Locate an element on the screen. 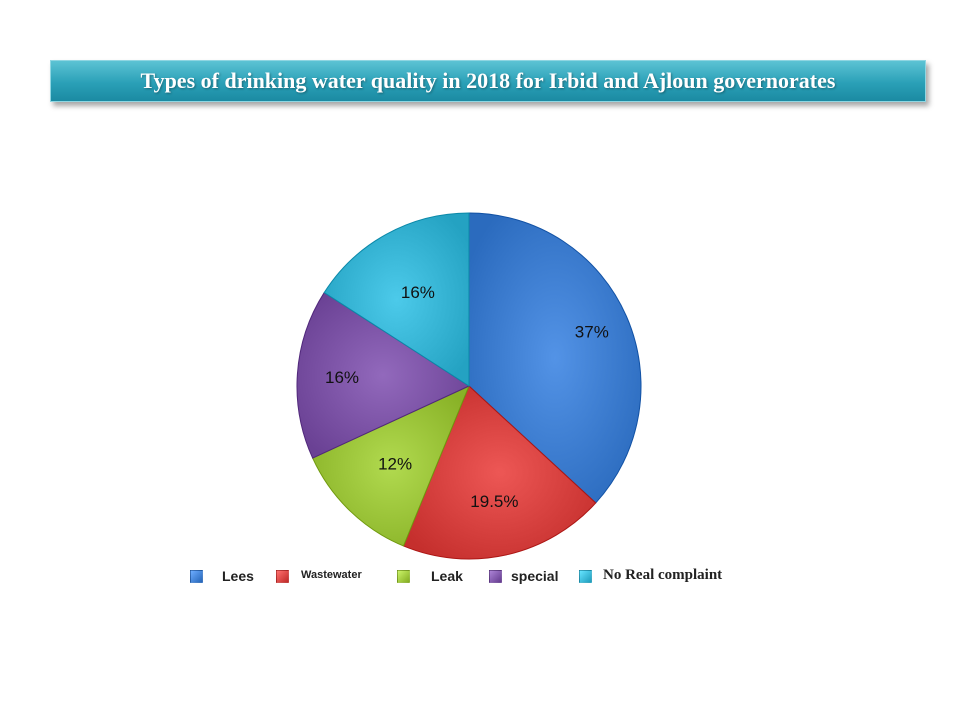  legend-label: Wastewater is located at coordinates (331, 575).